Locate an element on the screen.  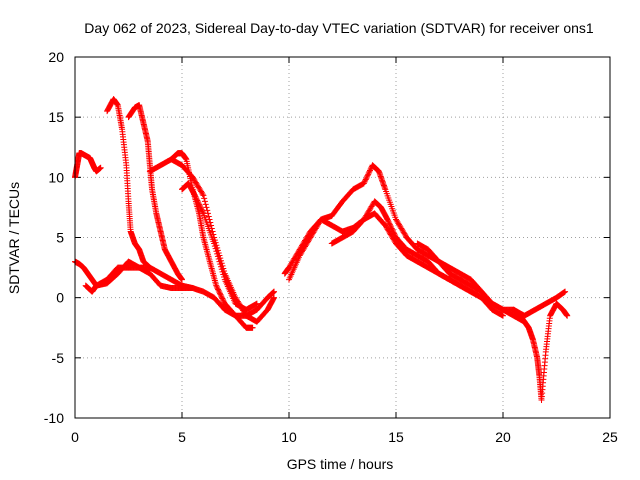
series-track-i is located at coordinates (393, 258).